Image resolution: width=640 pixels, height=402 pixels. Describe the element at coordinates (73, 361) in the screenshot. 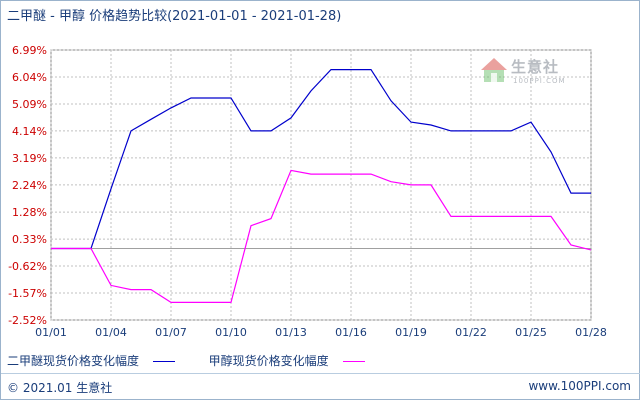

I see `legend-label-series1: 二甲醚现货价格变化幅度` at that location.